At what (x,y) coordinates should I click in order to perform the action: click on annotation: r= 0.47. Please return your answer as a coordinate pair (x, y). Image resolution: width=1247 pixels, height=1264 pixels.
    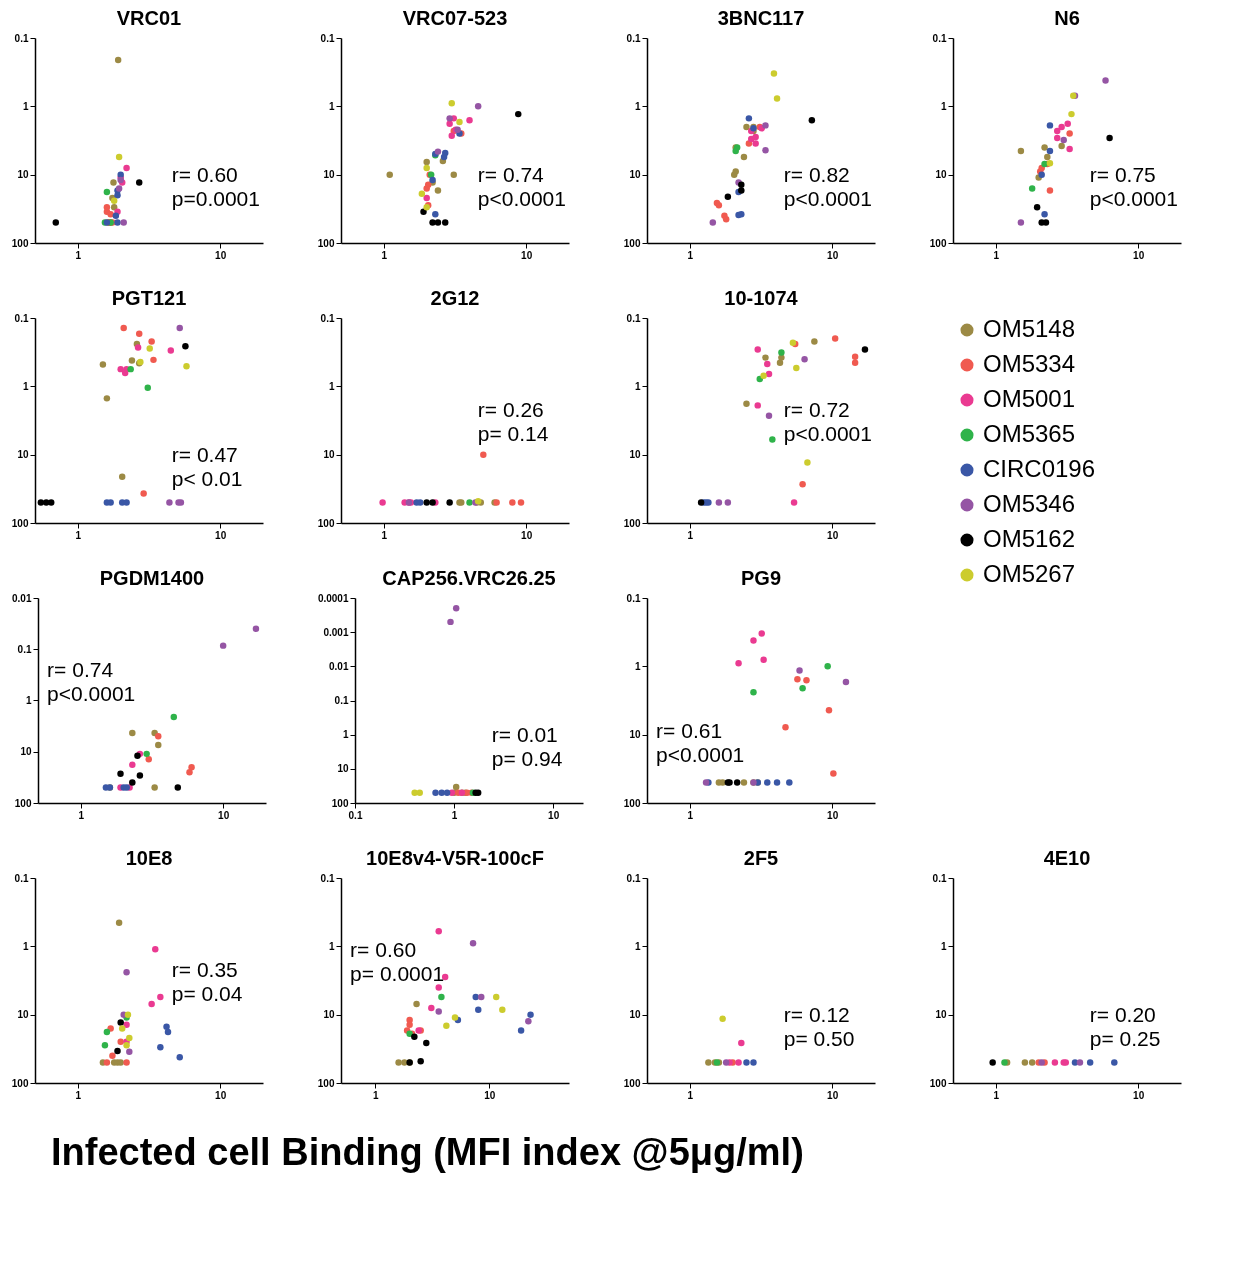
    Looking at the image, I should click on (204, 455).